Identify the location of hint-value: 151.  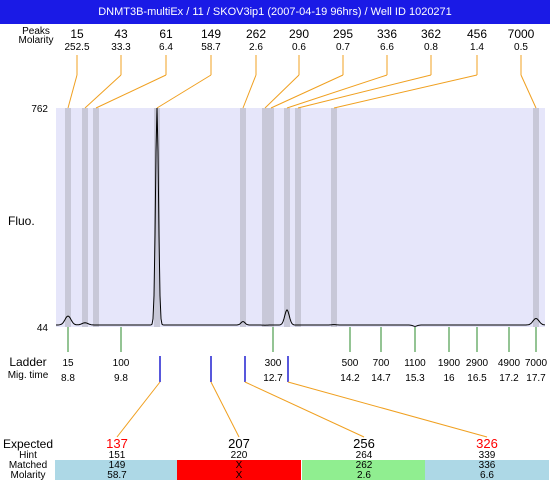
(117, 455).